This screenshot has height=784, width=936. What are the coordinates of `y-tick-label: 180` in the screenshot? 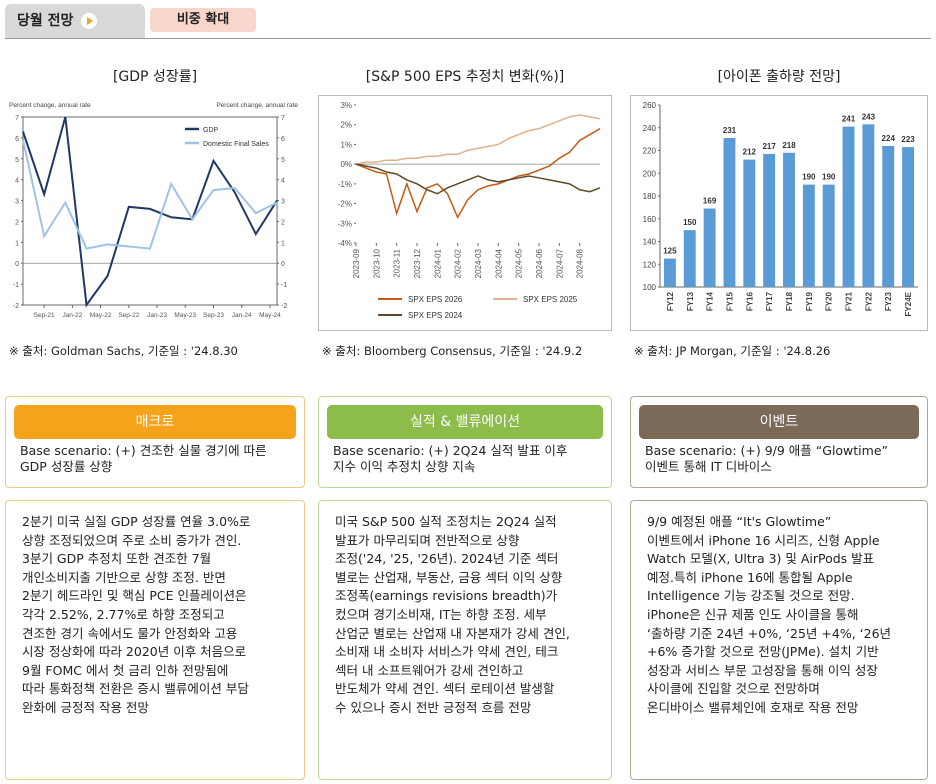 It's located at (650, 196).